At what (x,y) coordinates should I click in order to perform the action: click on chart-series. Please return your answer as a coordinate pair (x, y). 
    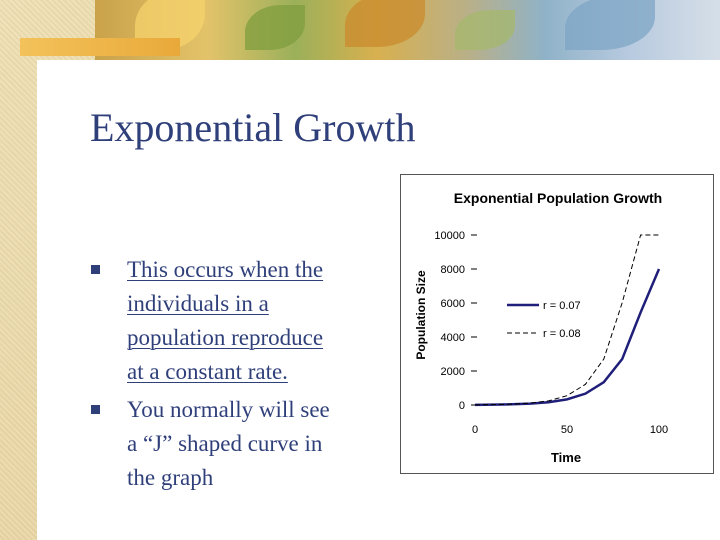
    Looking at the image, I should click on (567, 320).